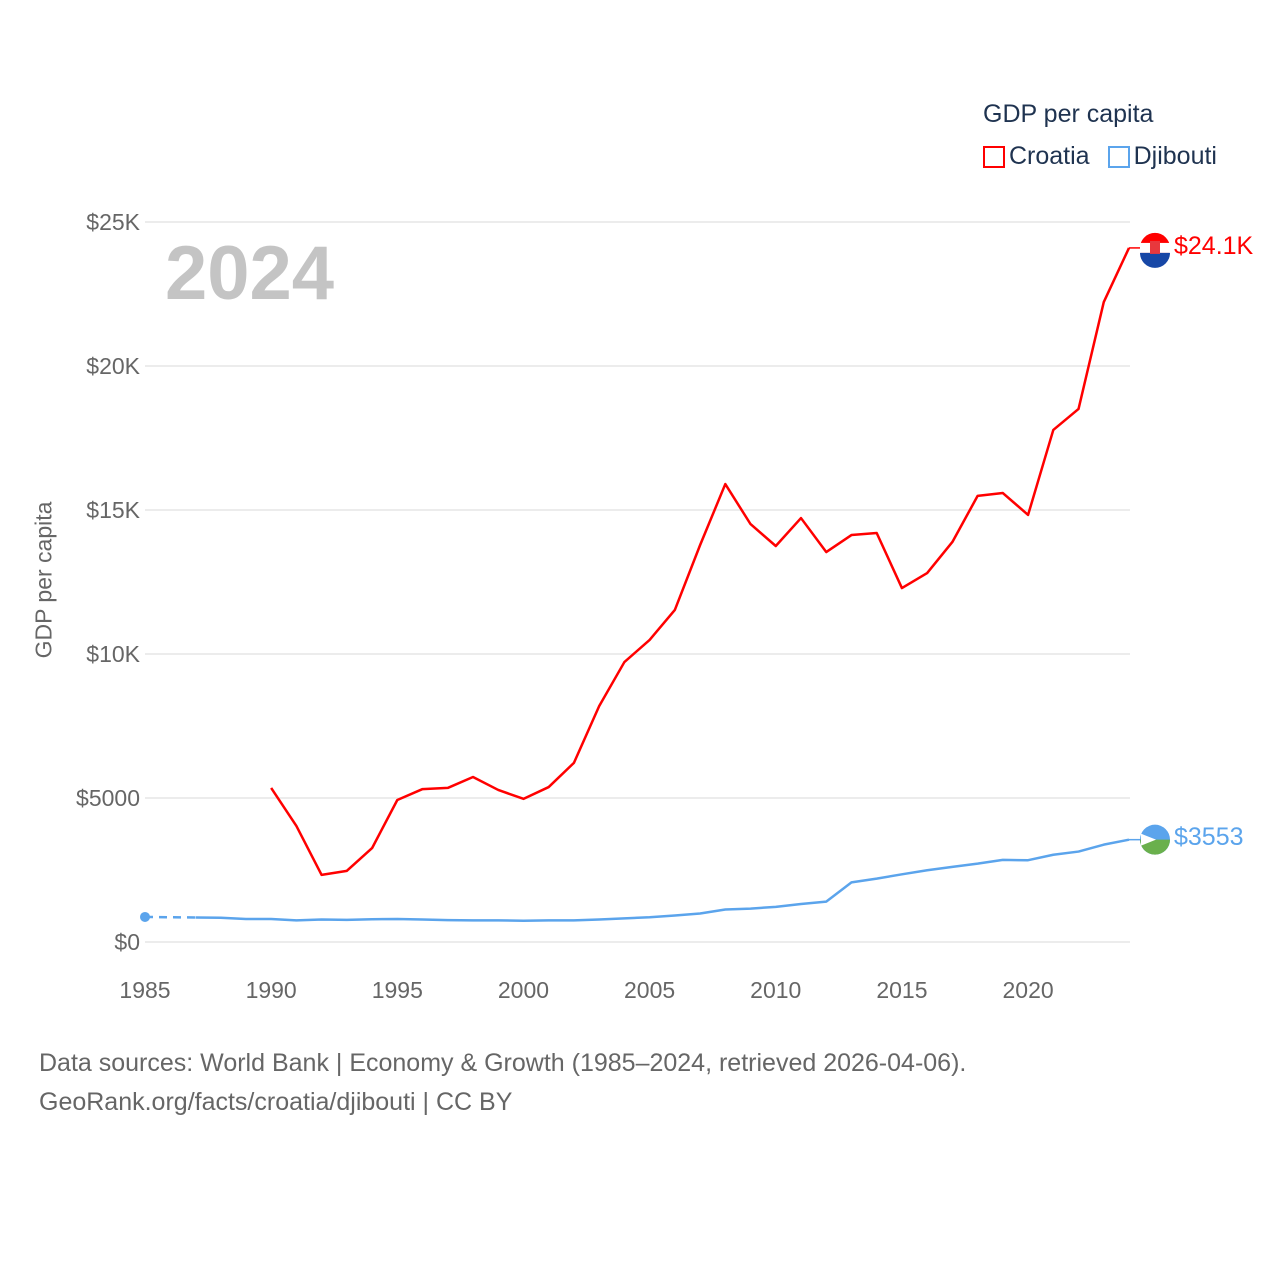 This screenshot has height=1280, width=1280. I want to click on legend-title: GDP per capita, so click(1068, 114).